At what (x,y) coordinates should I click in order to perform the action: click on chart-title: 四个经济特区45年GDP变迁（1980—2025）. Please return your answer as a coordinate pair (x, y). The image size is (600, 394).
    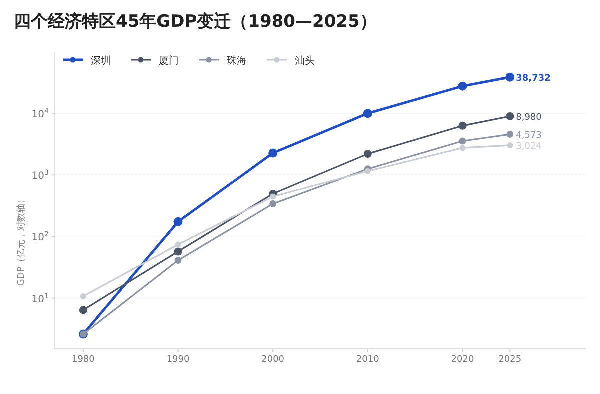
    Looking at the image, I should click on (195, 22).